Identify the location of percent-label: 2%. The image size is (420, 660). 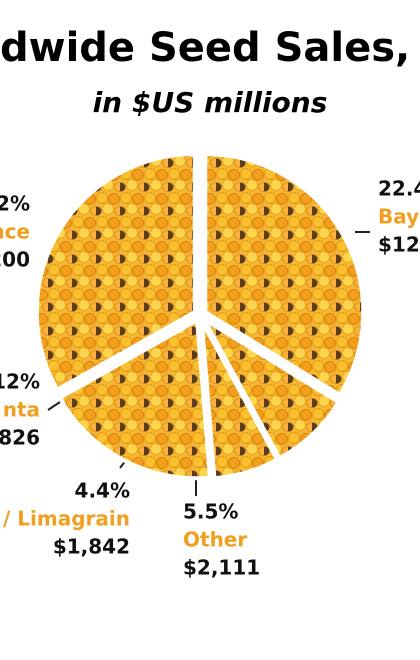
(15, 204).